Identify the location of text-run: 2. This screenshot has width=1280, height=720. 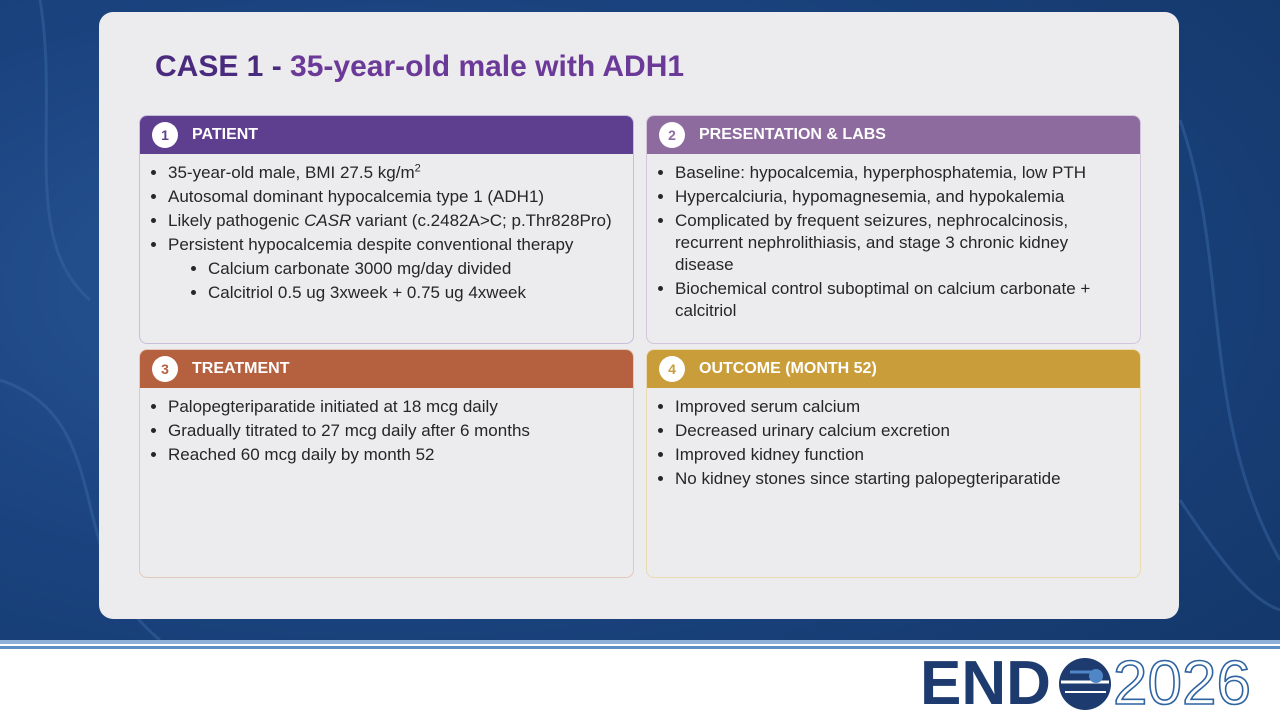
(417, 168).